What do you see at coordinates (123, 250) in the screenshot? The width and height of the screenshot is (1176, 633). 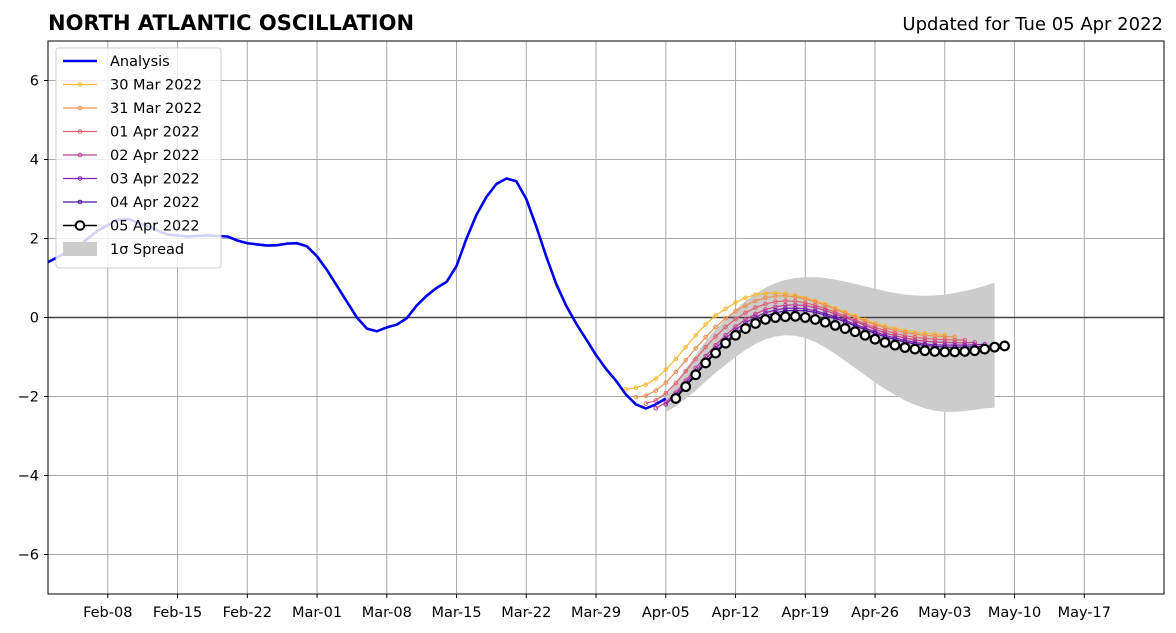 I see `legend-item: 1σ Spread` at bounding box center [123, 250].